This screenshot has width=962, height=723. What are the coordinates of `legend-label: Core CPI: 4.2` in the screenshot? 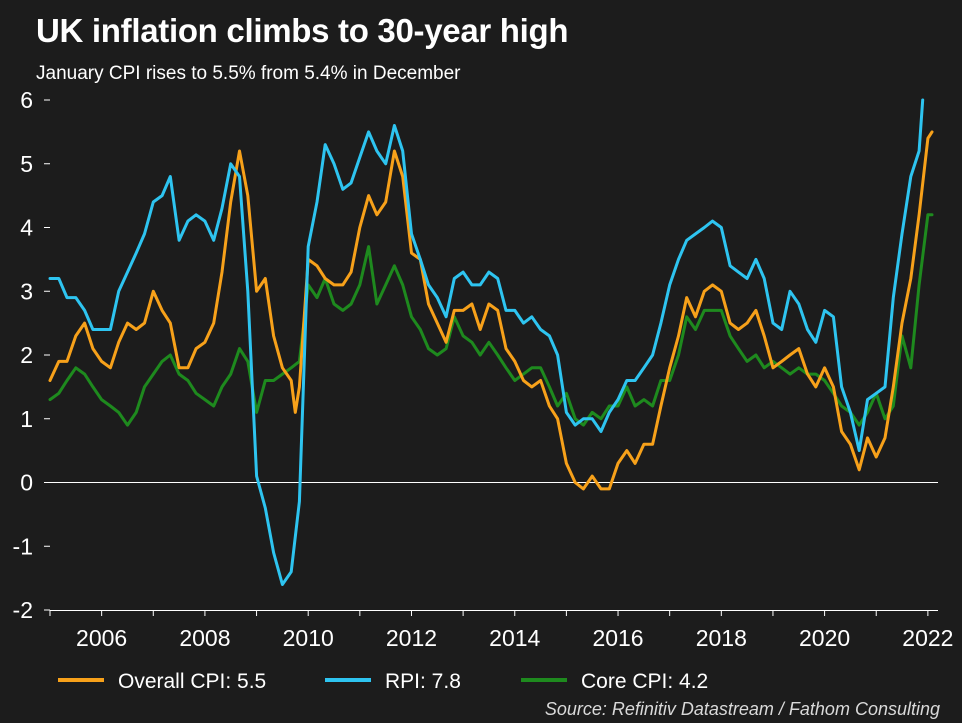 It's located at (644, 681).